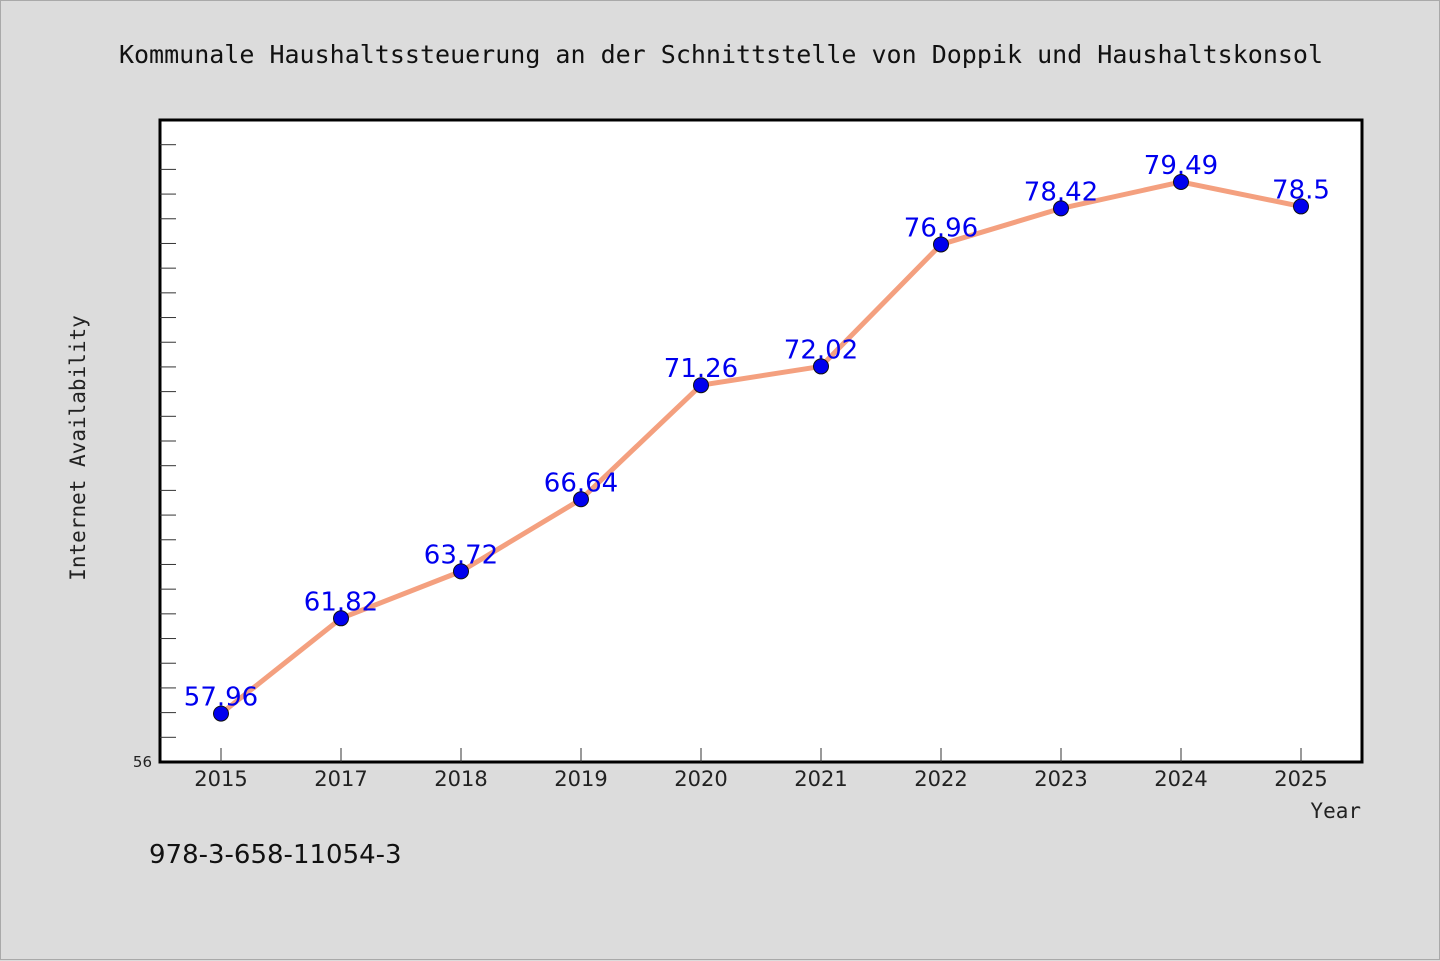 The height and width of the screenshot is (961, 1440). Describe the element at coordinates (1180, 779) in the screenshot. I see `x-tick-label: 2024` at that location.